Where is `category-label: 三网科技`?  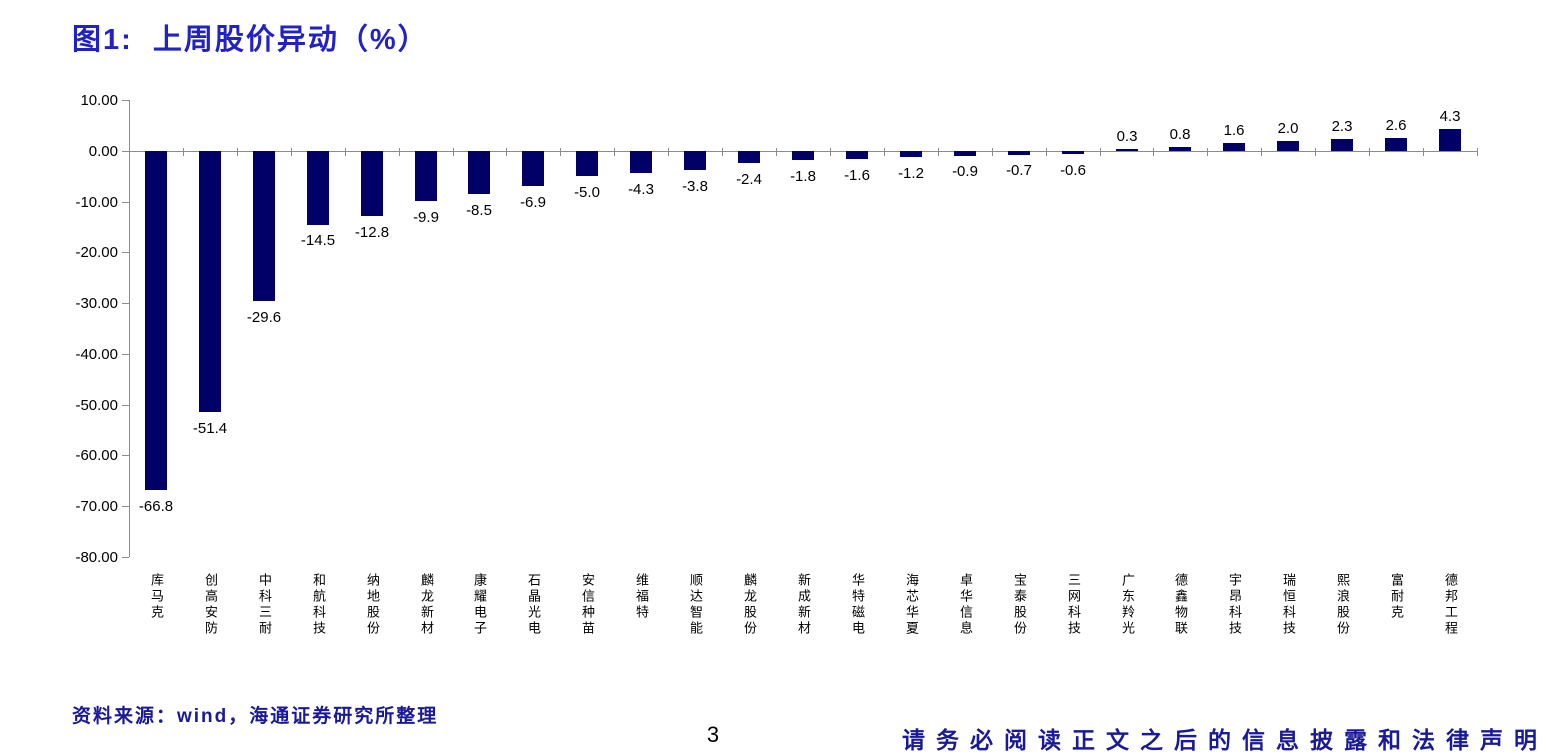
category-label: 三网科技 is located at coordinates (1073, 605).